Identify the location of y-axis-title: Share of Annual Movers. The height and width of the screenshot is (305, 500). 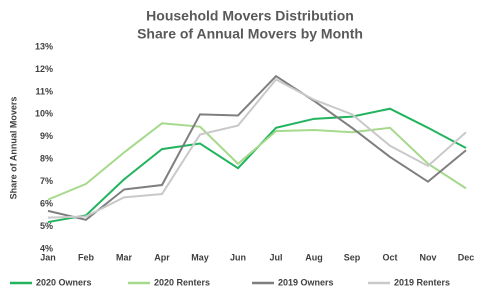
(13, 148).